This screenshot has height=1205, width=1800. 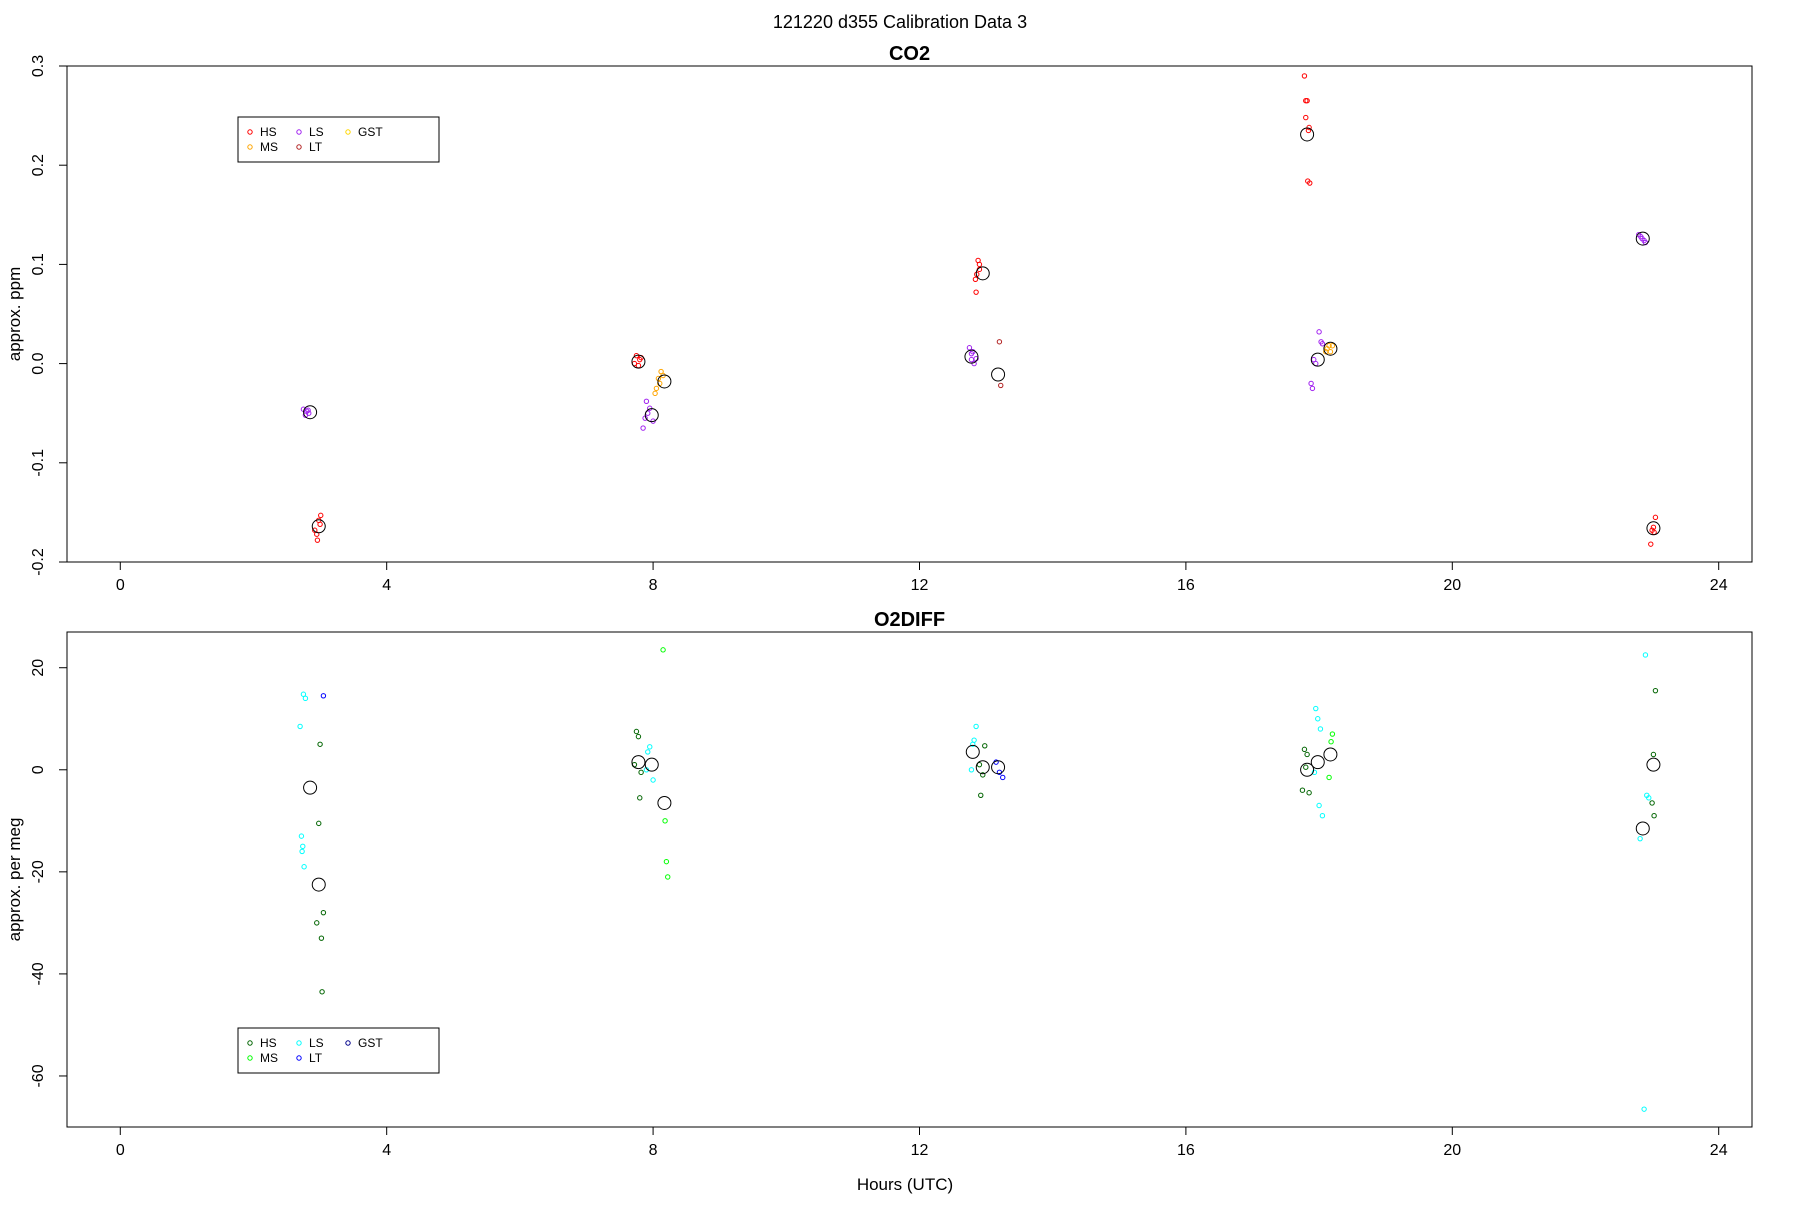 What do you see at coordinates (1186, 1150) in the screenshot?
I see `x-tick-label: 16` at bounding box center [1186, 1150].